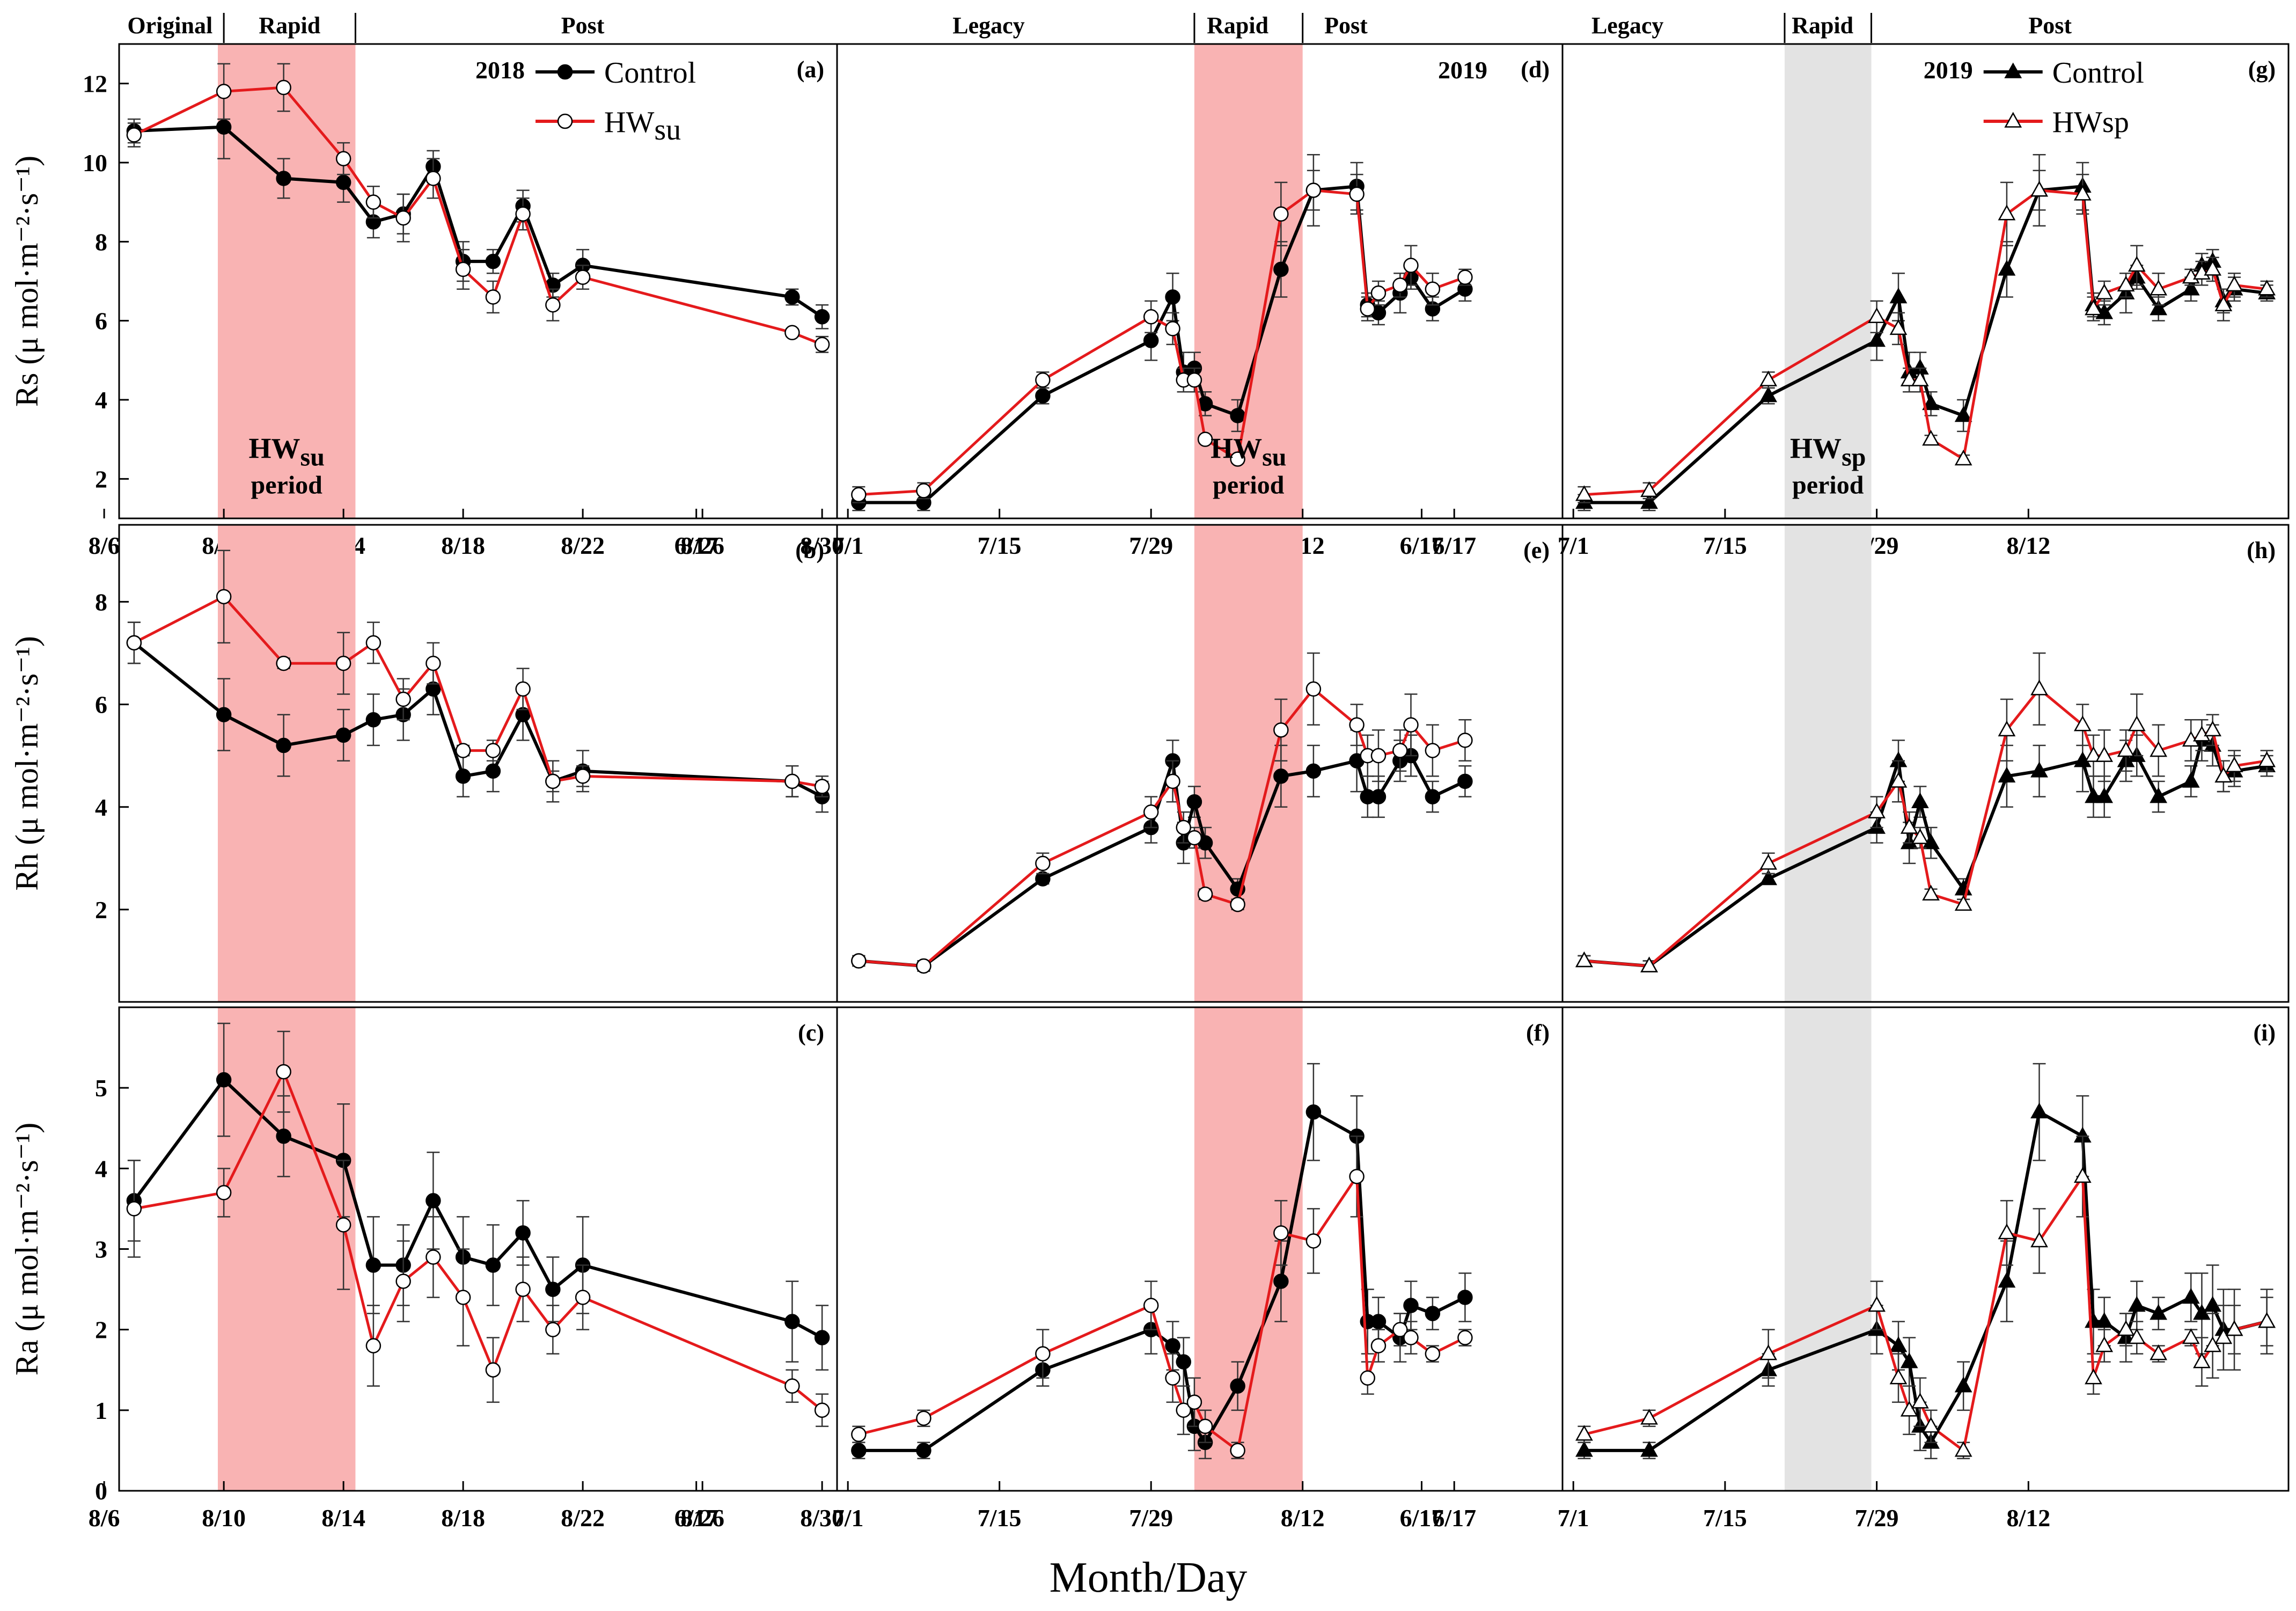 The width and height of the screenshot is (2296, 1611). Describe the element at coordinates (95, 163) in the screenshot. I see `y-tick-label: 10` at that location.